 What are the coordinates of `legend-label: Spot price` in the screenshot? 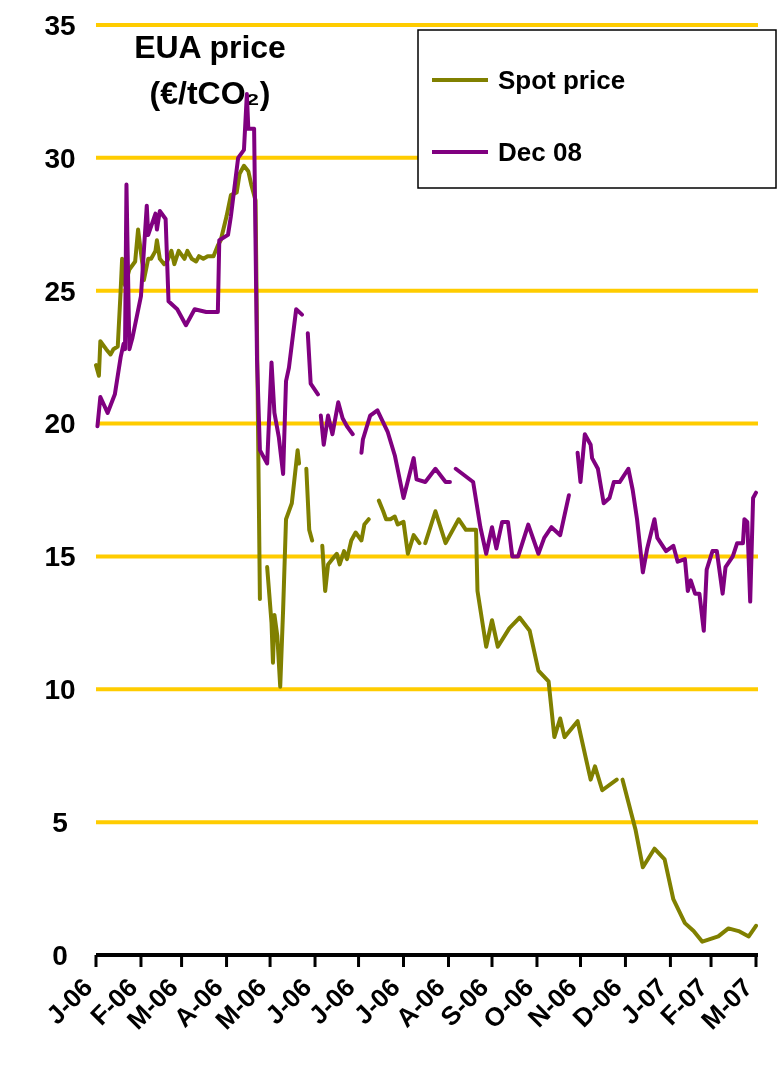 It's located at (562, 80).